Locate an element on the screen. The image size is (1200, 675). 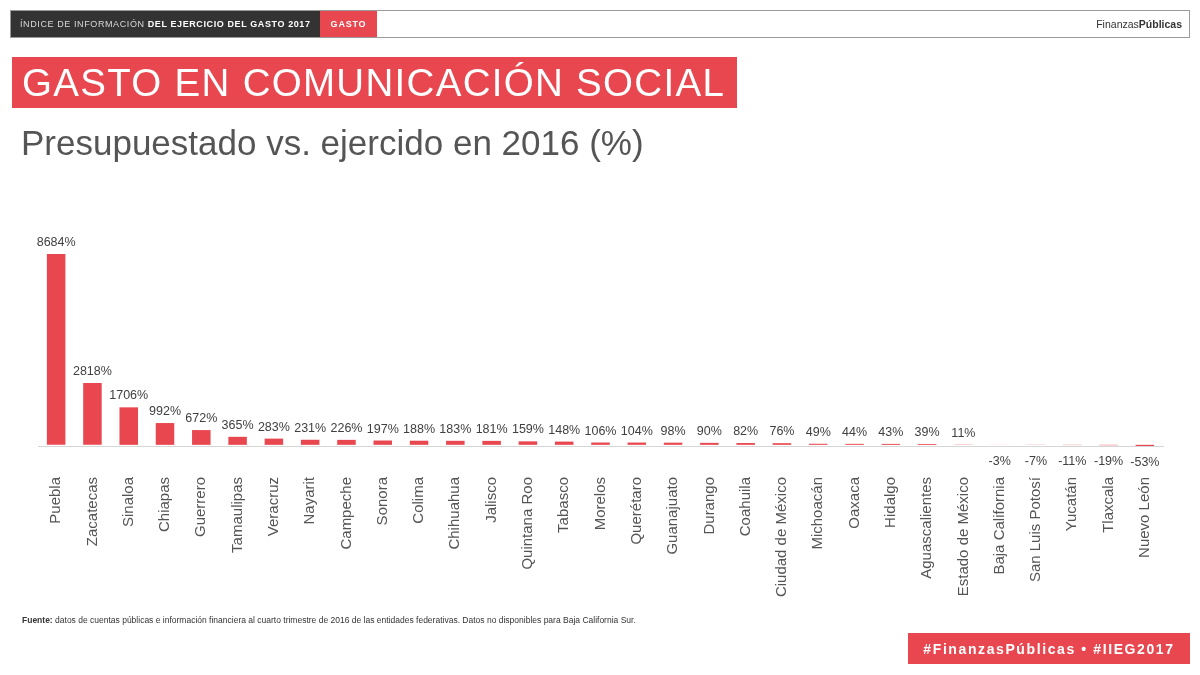
x-tick-label: Ciudad de México is located at coordinates (781, 537).